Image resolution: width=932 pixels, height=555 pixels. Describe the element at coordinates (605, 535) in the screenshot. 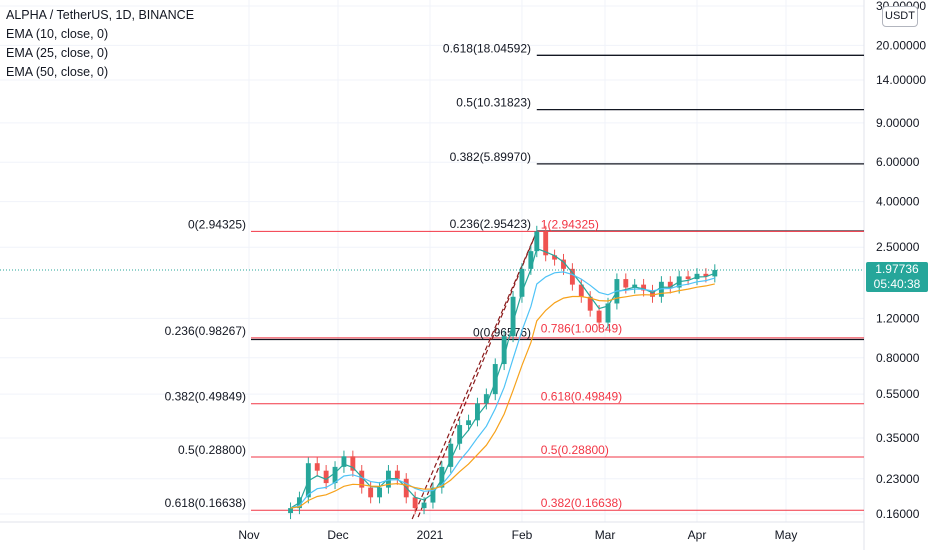

I see `x-tick-label: Mar` at that location.